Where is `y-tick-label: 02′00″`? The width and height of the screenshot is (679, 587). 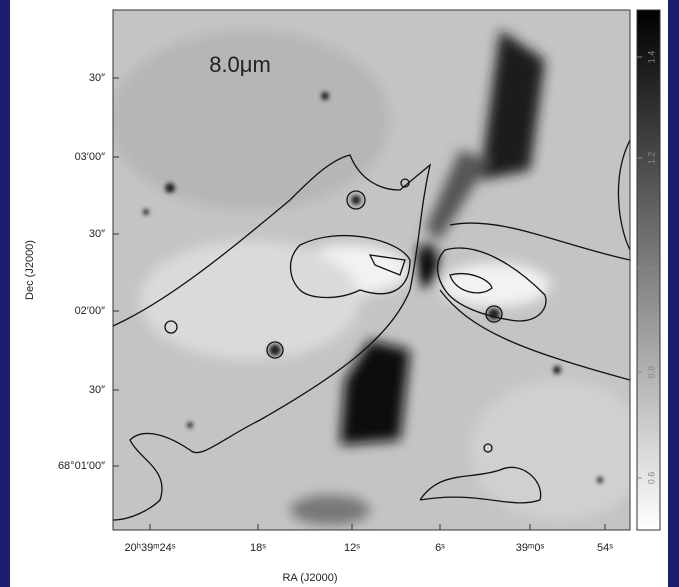 y-tick-label: 02′00″ is located at coordinates (90, 311).